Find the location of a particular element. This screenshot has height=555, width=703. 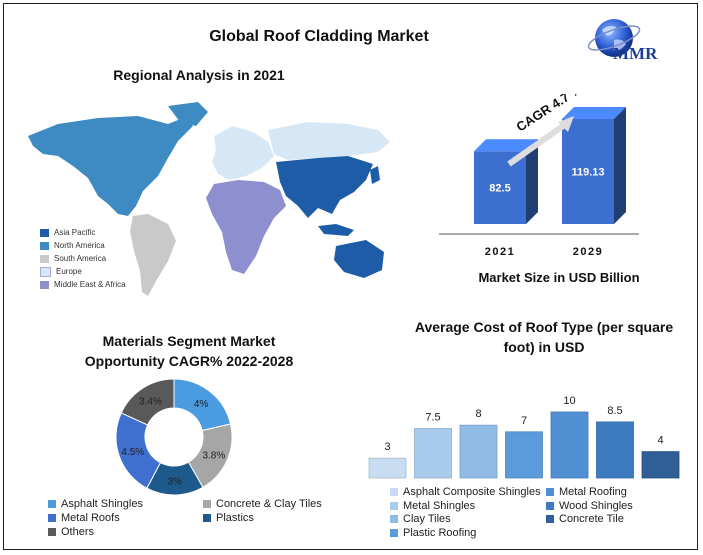

map-japan is located at coordinates (375, 175).